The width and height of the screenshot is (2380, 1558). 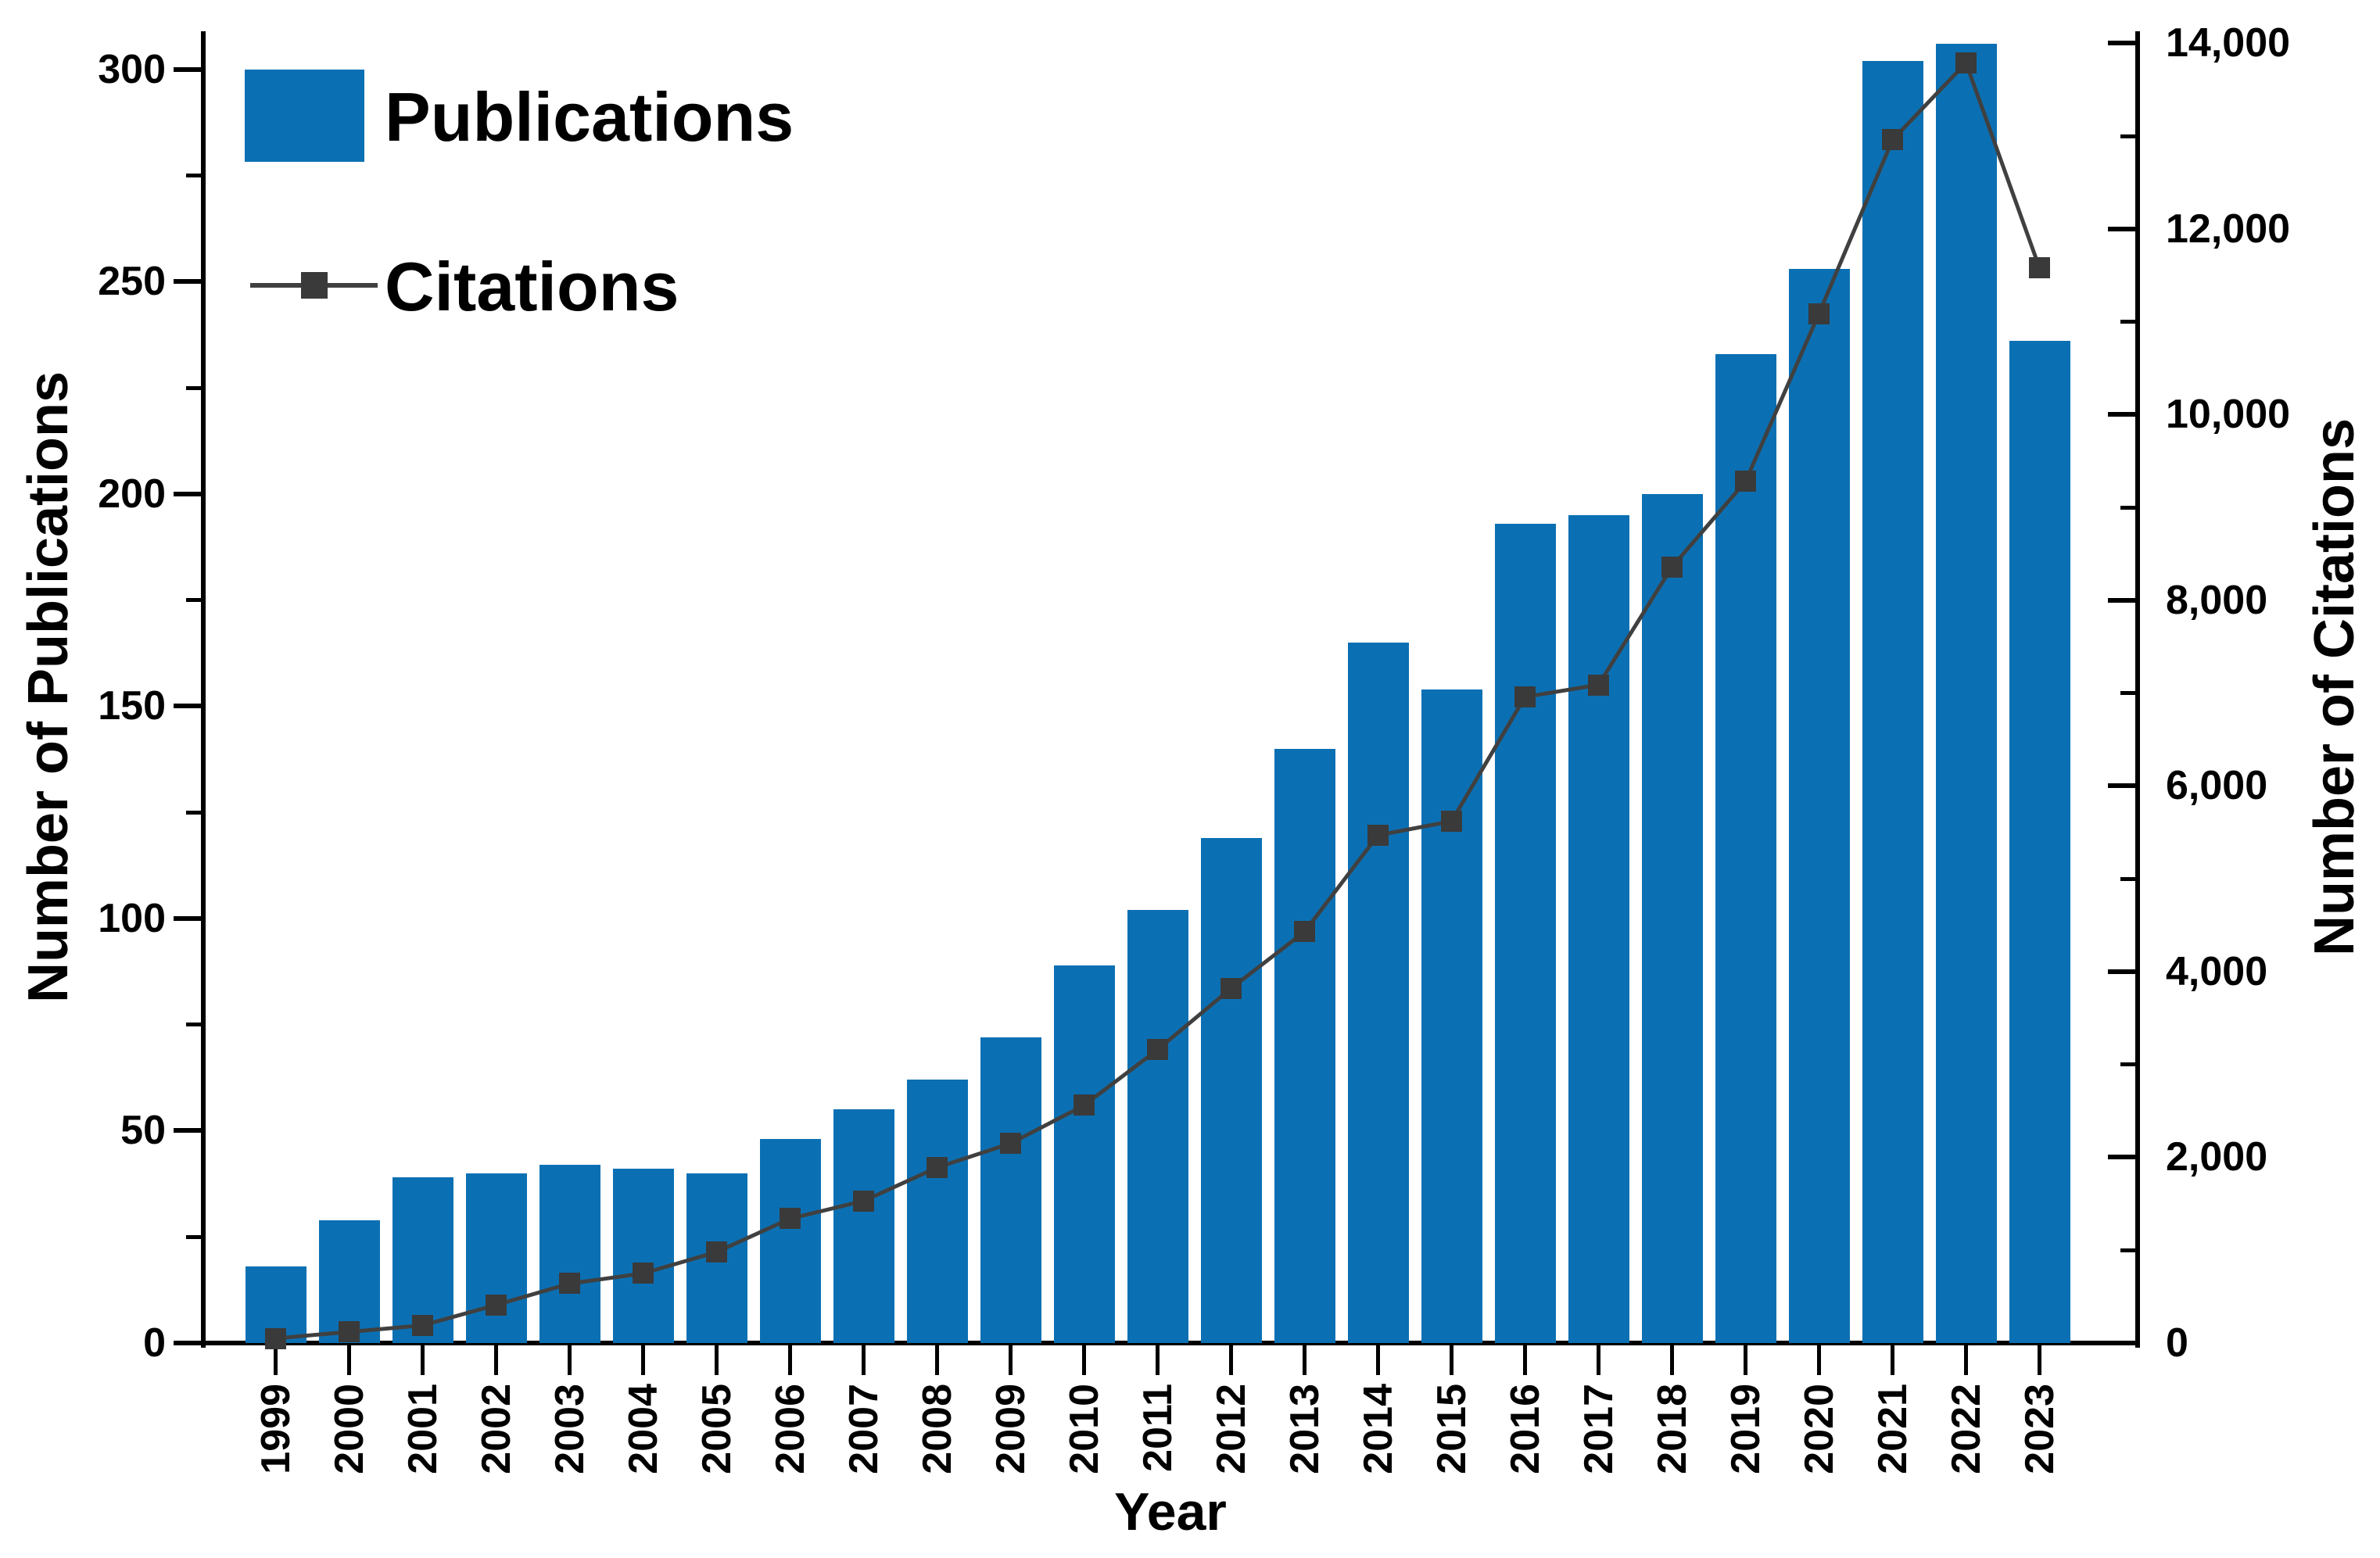 I want to click on x-axis-title: Year, so click(x=1170, y=1512).